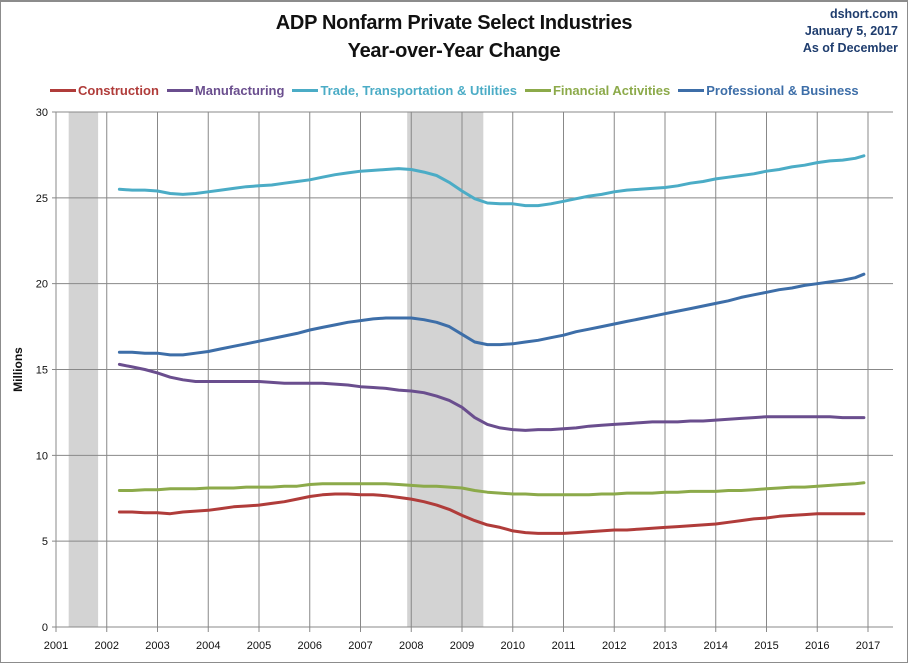 This screenshot has width=908, height=663. I want to click on x-tick-label: 2008, so click(411, 646).